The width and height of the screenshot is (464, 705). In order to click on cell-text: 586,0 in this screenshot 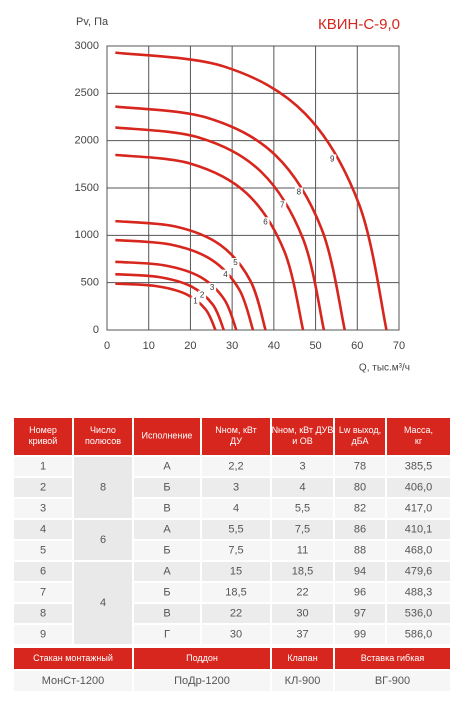, I will do `click(419, 634)`.